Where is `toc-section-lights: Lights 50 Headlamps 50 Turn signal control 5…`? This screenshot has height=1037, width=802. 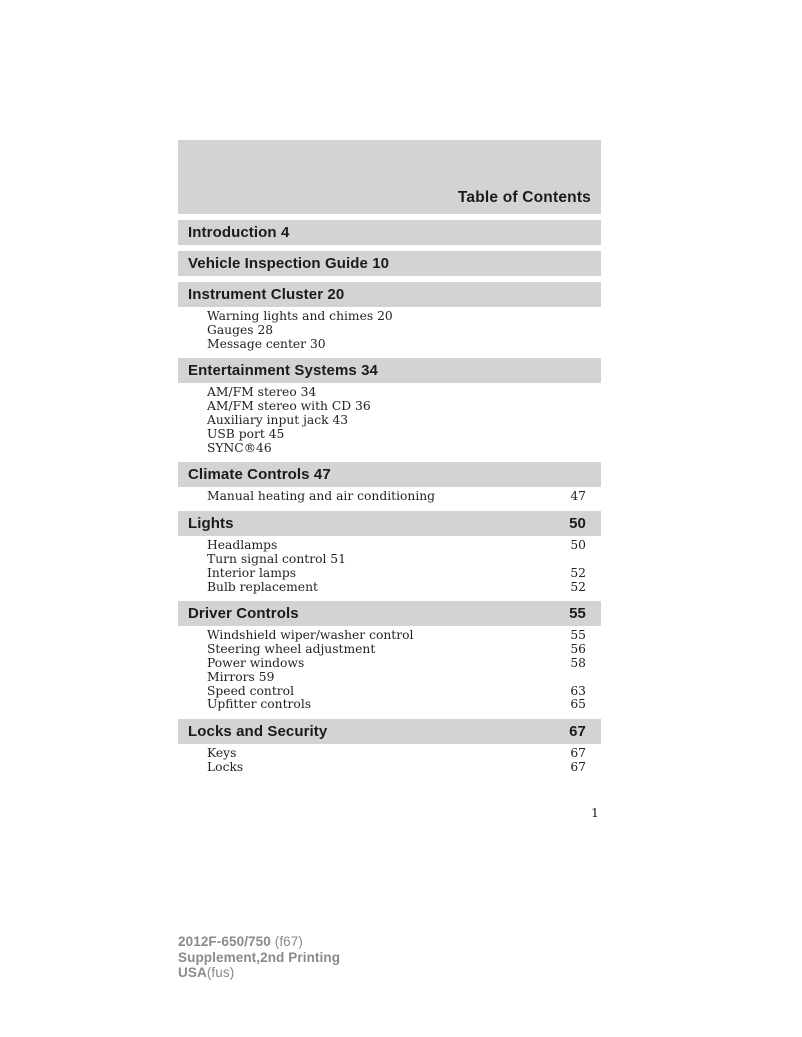
toc-section-lights: Lights 50 Headlamps 50 Turn signal control 5… is located at coordinates (389, 553).